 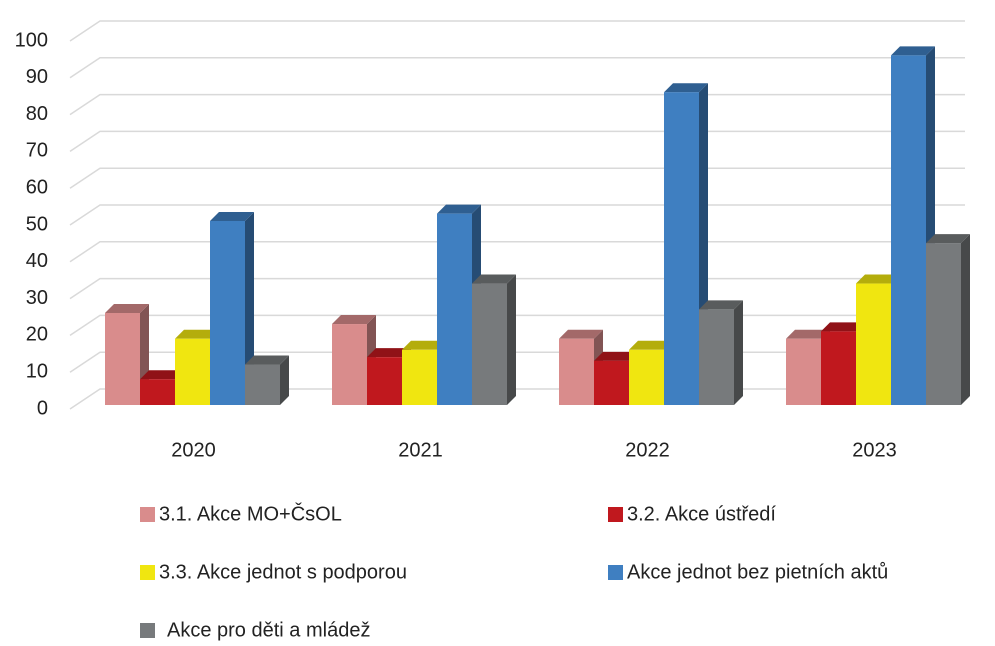 What do you see at coordinates (37, 261) in the screenshot?
I see `y-tick-label: 40` at bounding box center [37, 261].